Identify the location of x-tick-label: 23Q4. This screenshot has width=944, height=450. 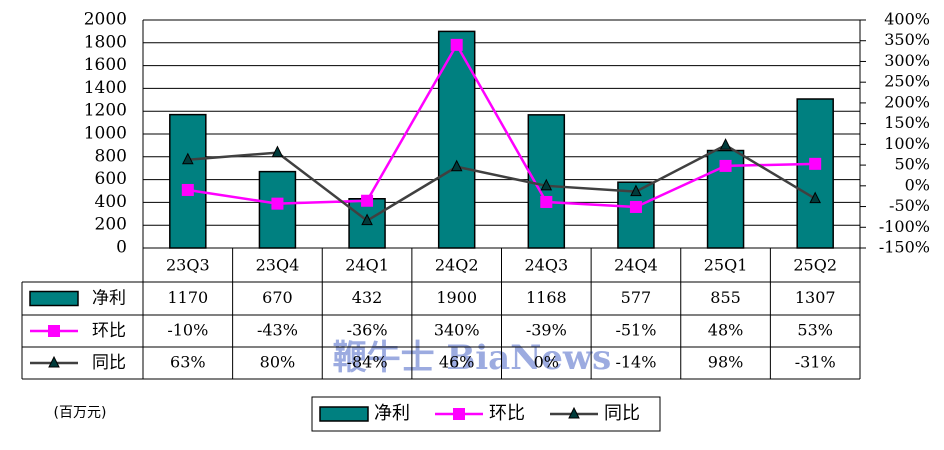
(278, 265).